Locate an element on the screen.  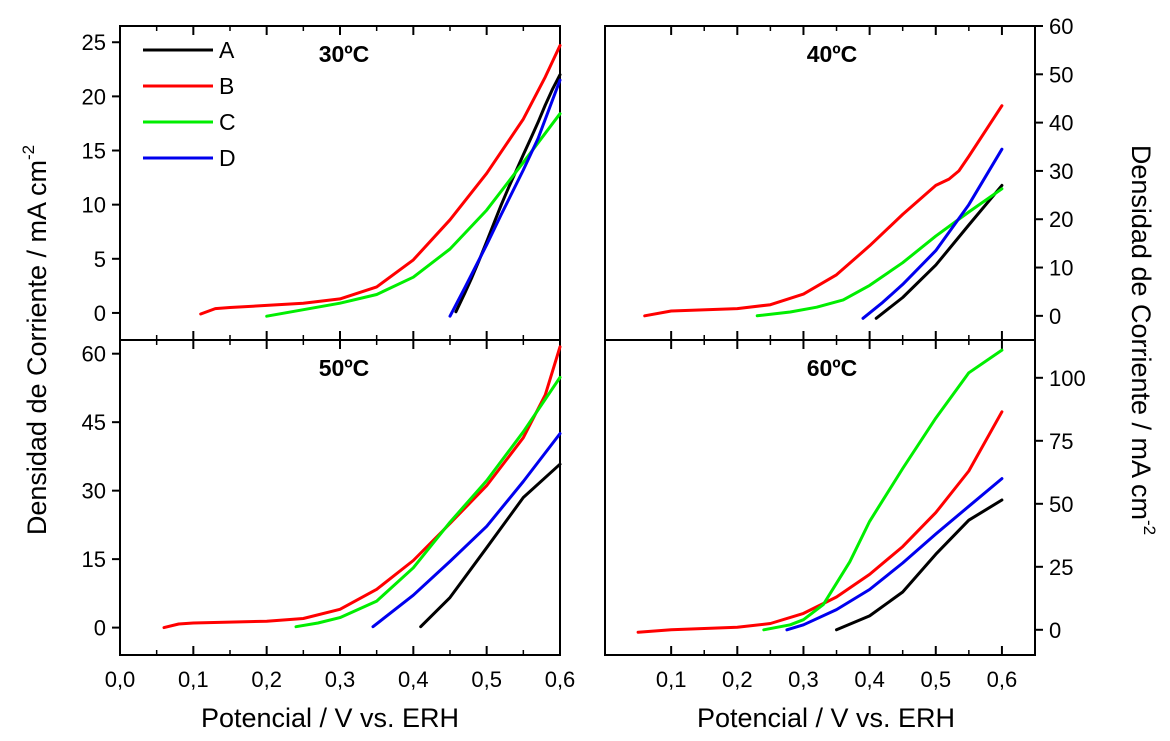
x-axis-label-right: Potencial / V vs. ERH is located at coordinates (826, 718).